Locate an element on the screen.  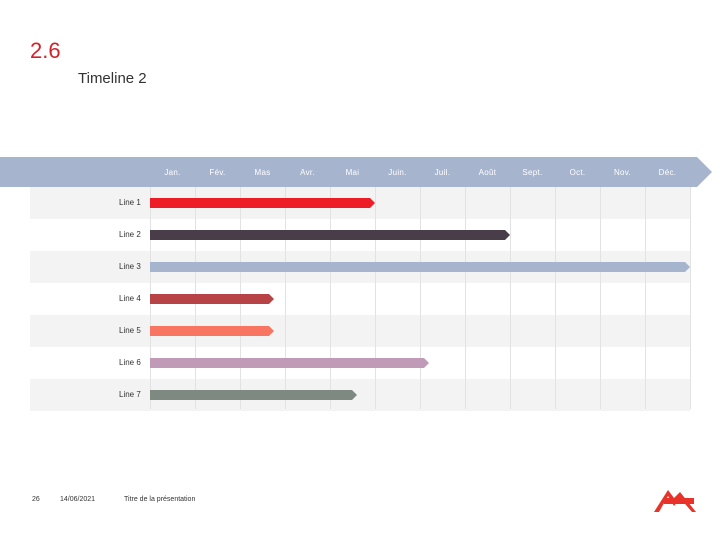
month-label: Oct. is located at coordinates (577, 172).